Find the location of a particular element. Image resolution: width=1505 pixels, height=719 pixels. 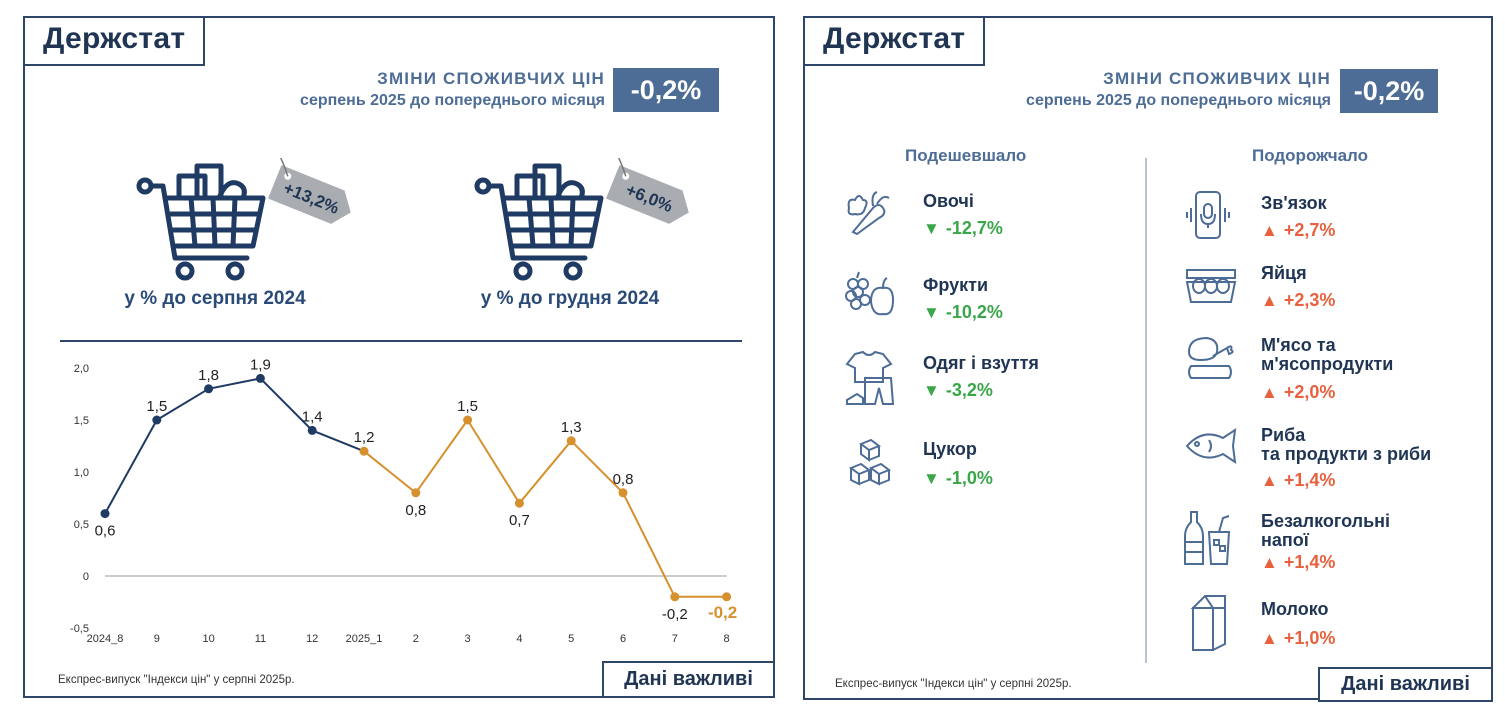

data-label: 1,3 is located at coordinates (571, 427).